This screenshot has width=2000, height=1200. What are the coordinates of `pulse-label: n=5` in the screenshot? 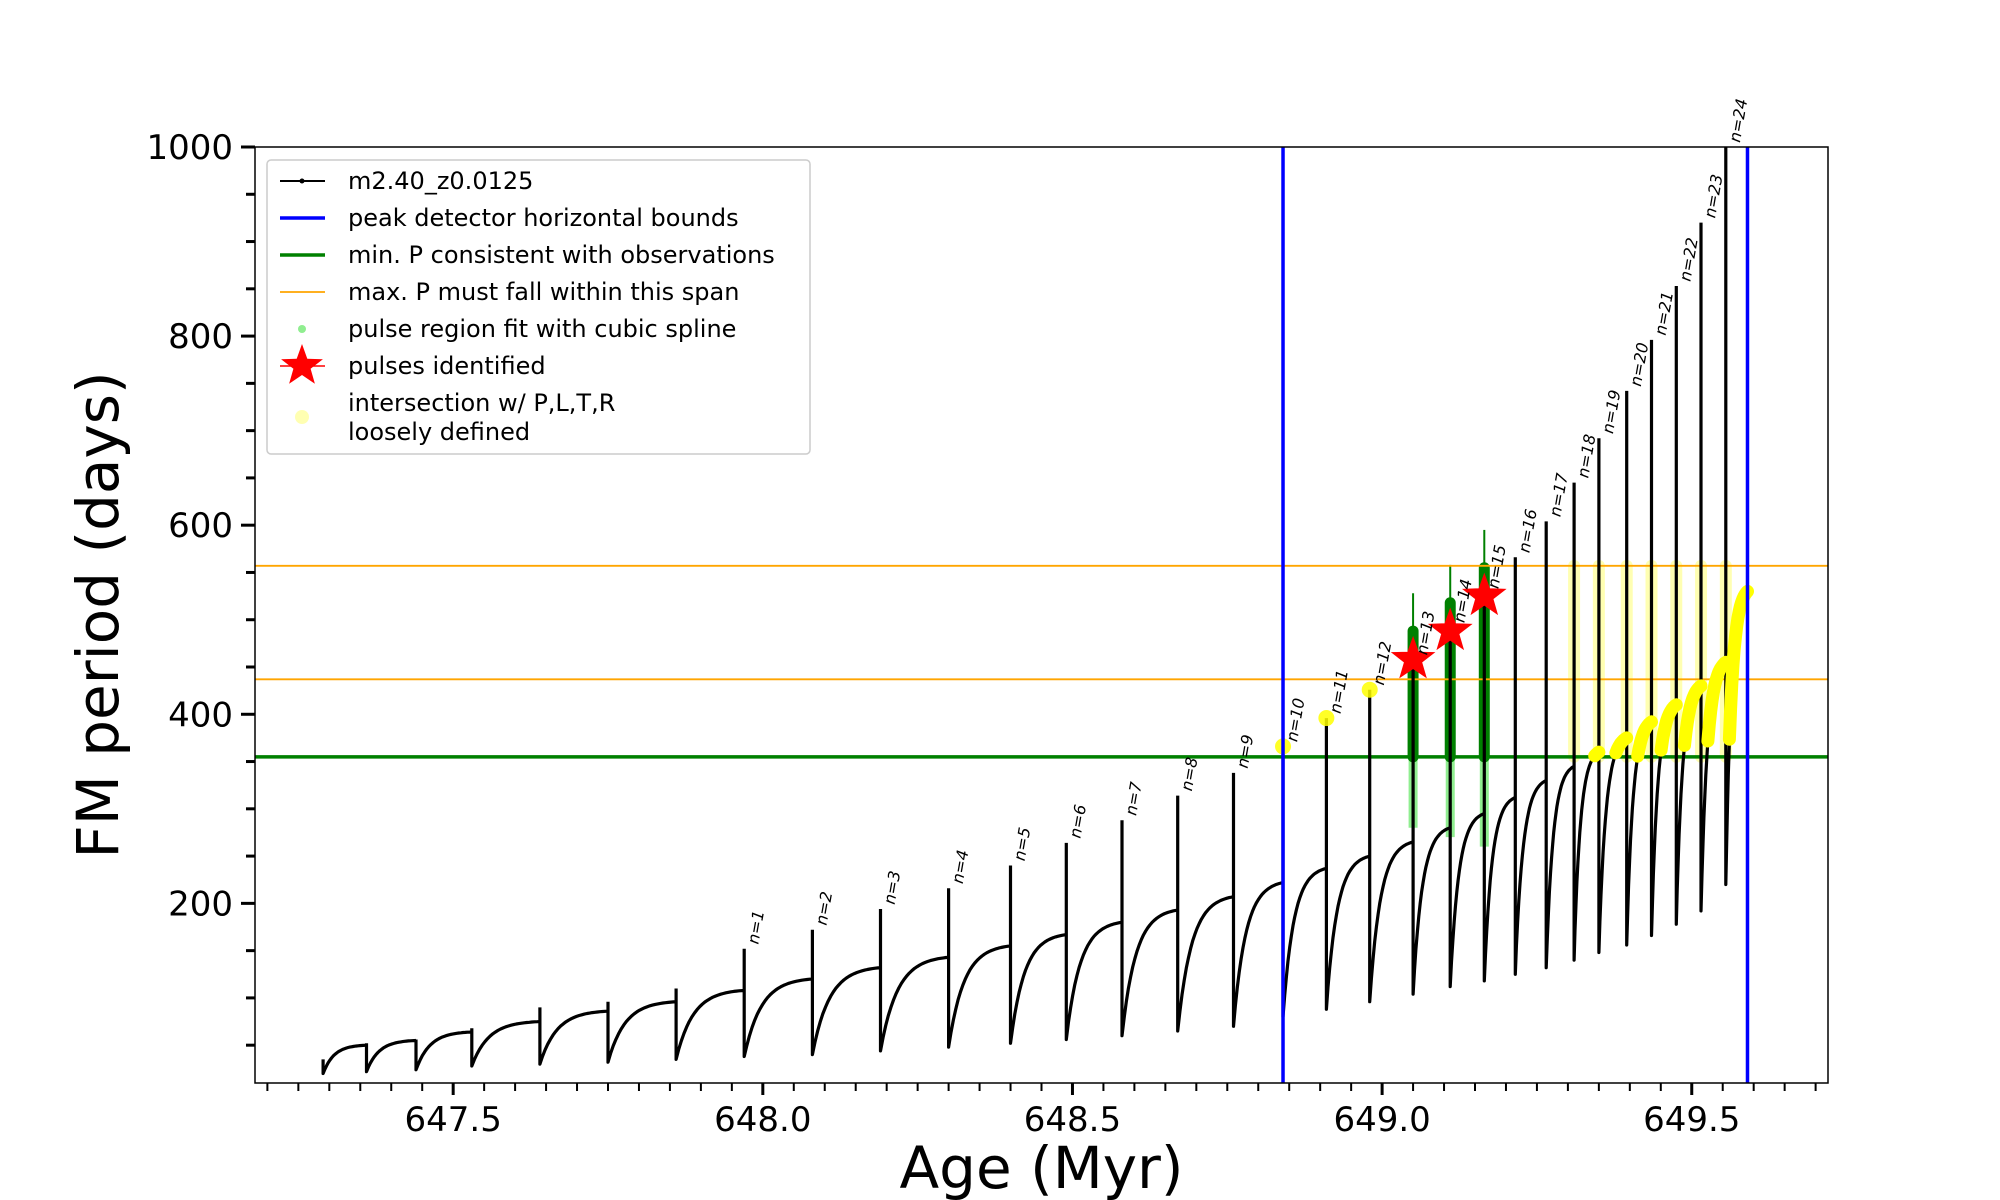 It's located at (1022, 844).